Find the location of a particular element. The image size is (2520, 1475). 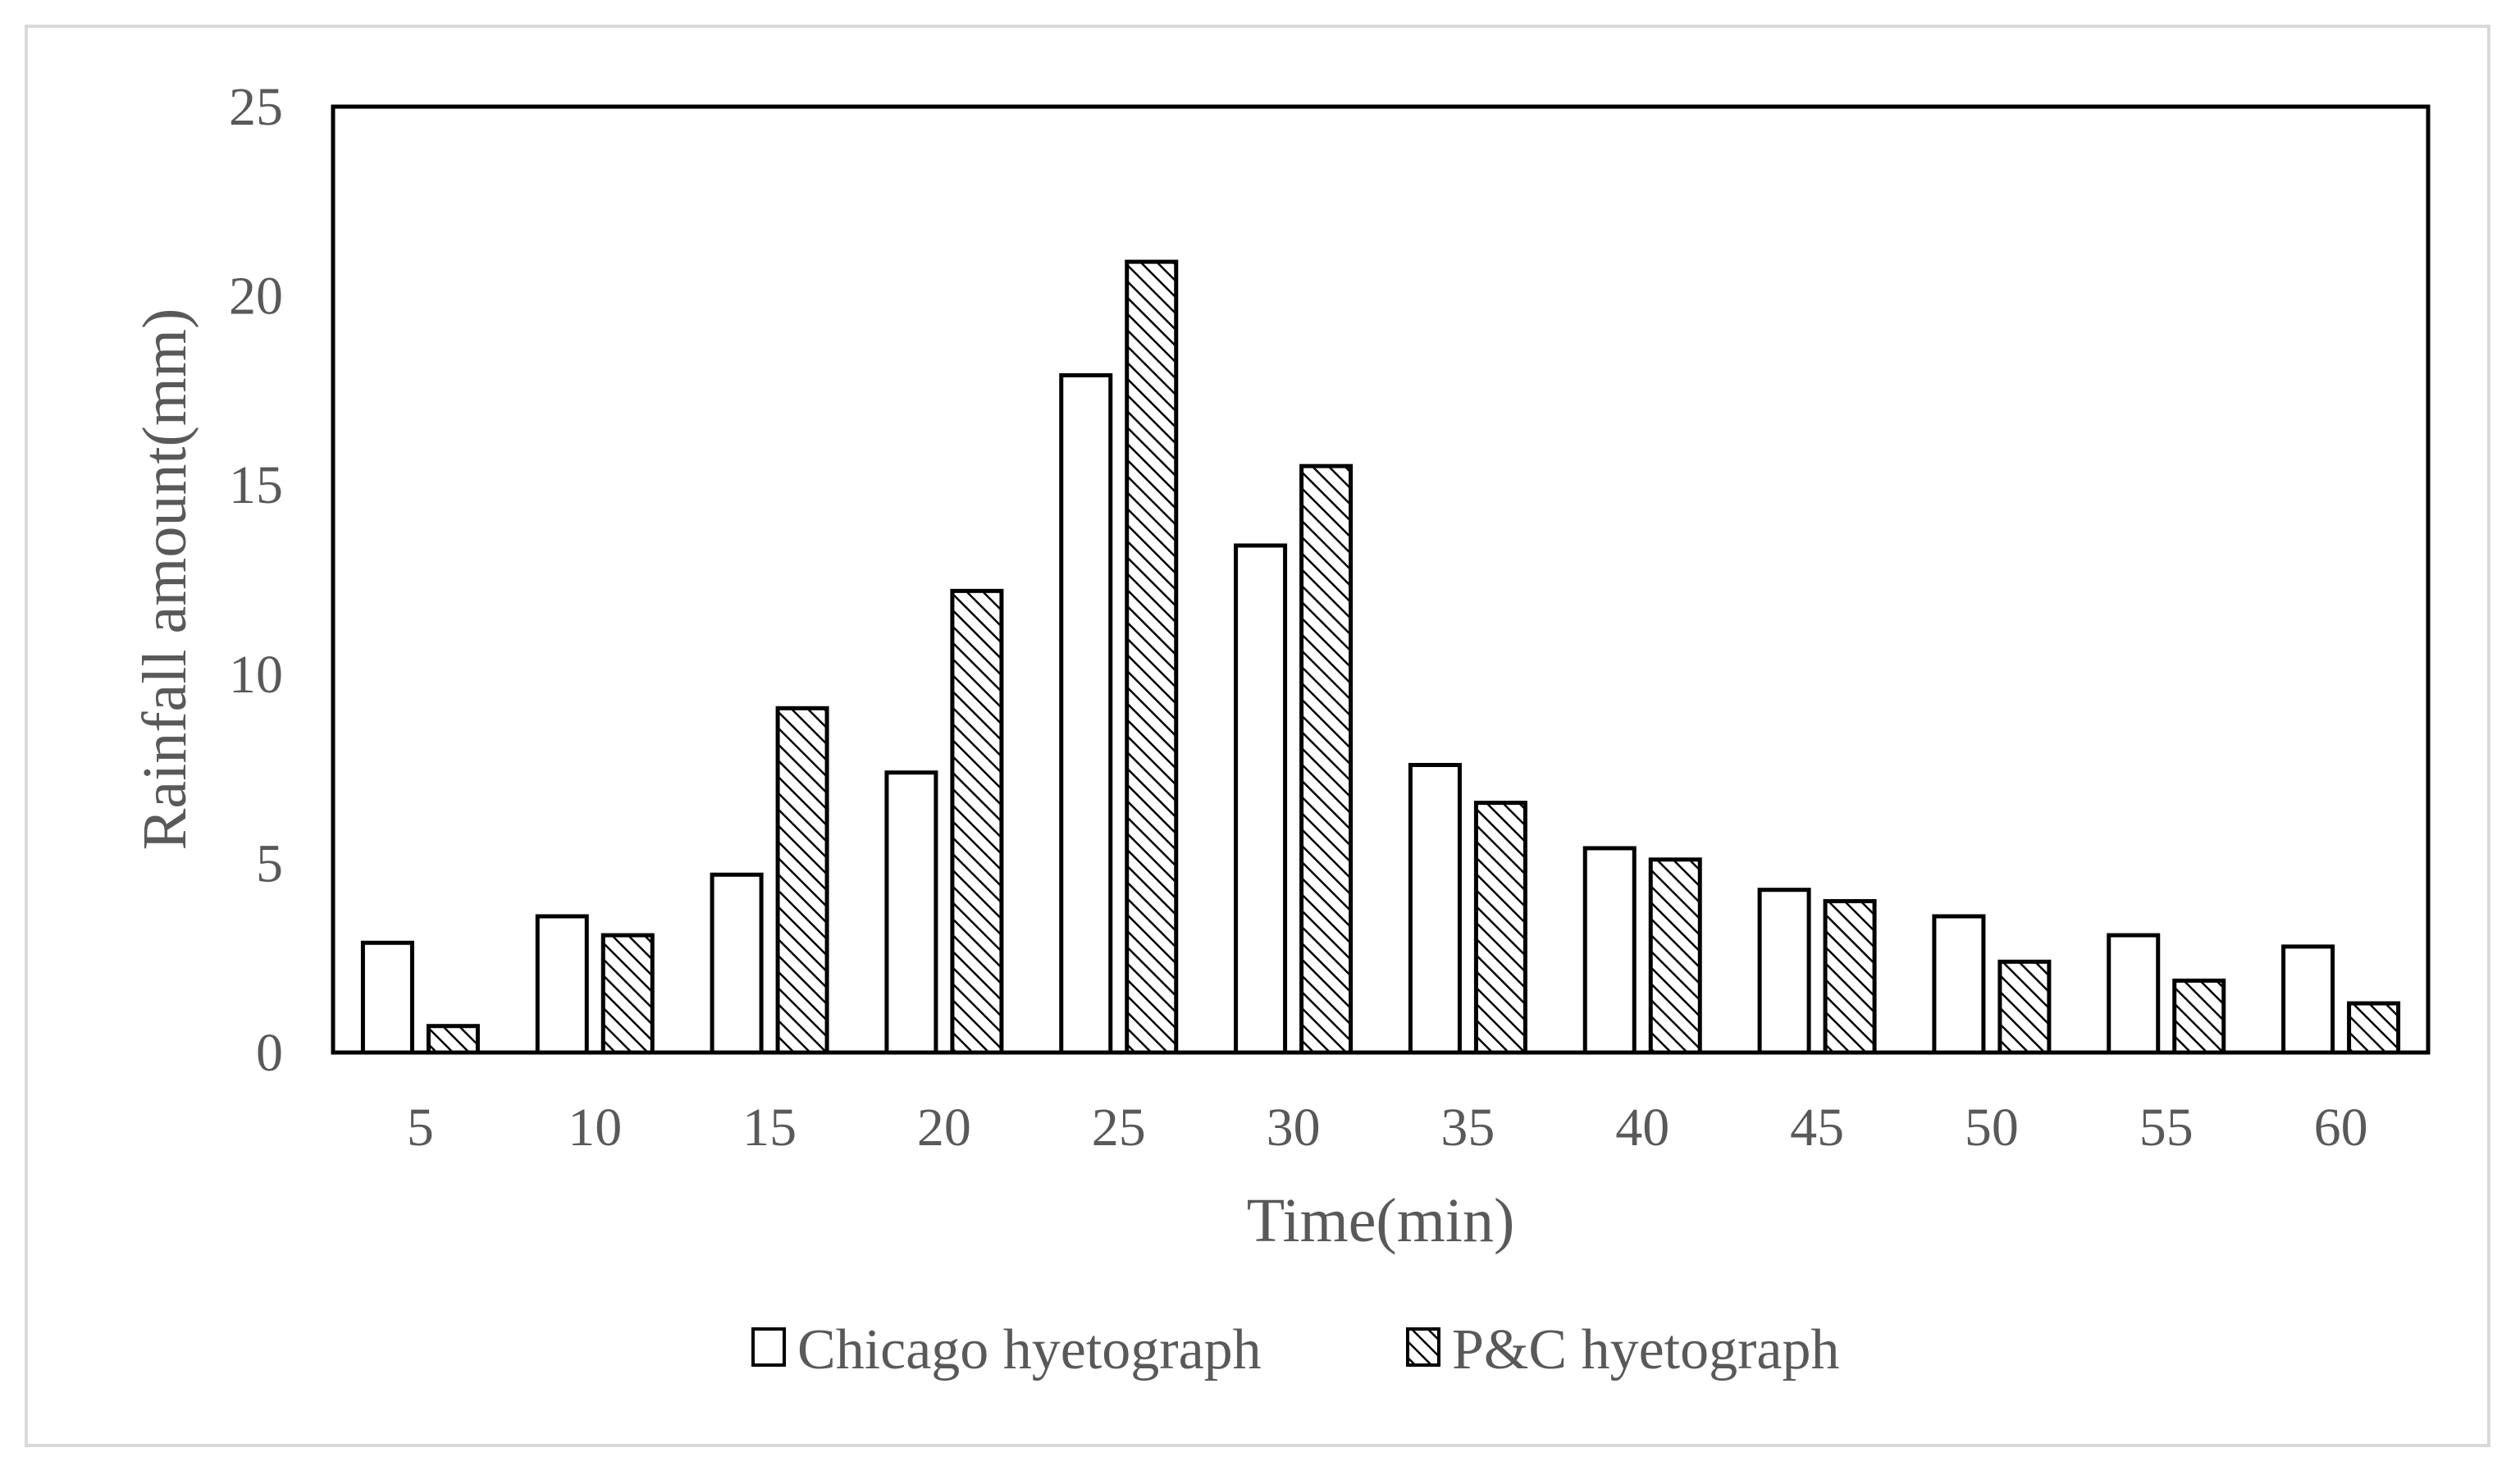

x-tick-label: 10 is located at coordinates (595, 1128).